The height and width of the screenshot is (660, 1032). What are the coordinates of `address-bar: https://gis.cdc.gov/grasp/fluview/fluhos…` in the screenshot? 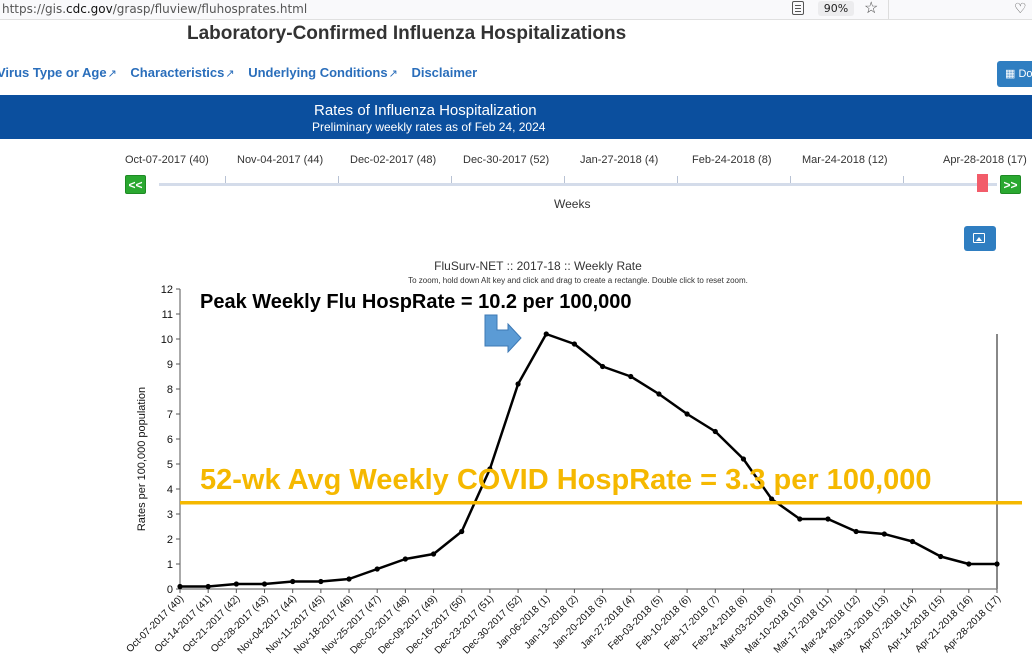 It's located at (154, 9).